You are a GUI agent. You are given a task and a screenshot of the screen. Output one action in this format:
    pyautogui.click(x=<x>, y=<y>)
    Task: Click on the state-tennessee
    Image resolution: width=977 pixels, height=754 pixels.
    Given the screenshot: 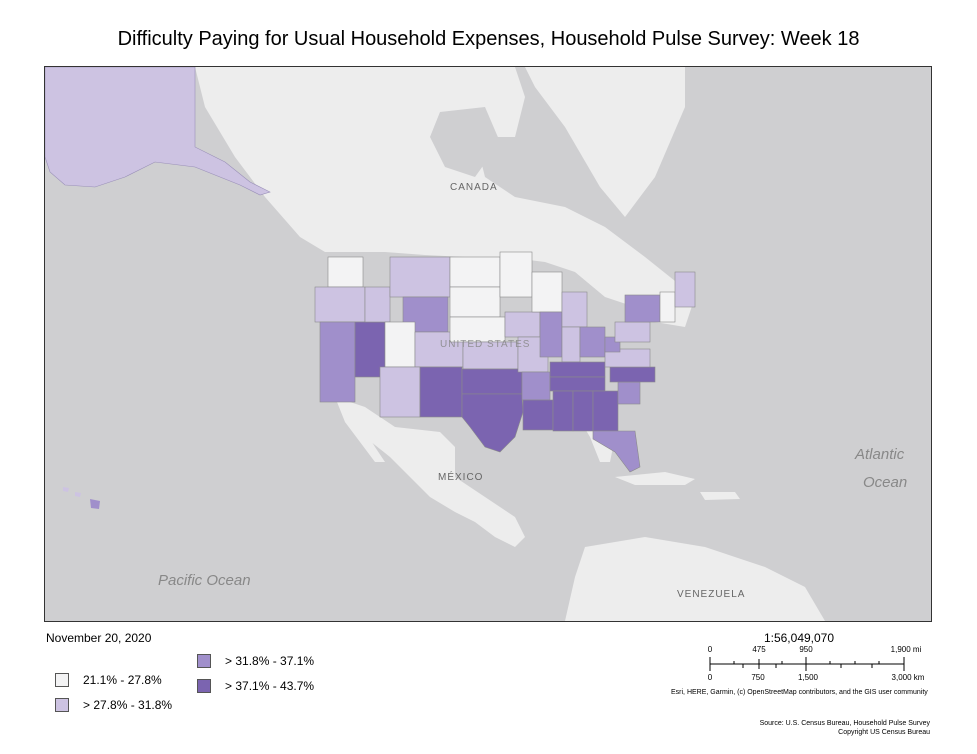 What is the action you would take?
    pyautogui.click(x=577, y=384)
    